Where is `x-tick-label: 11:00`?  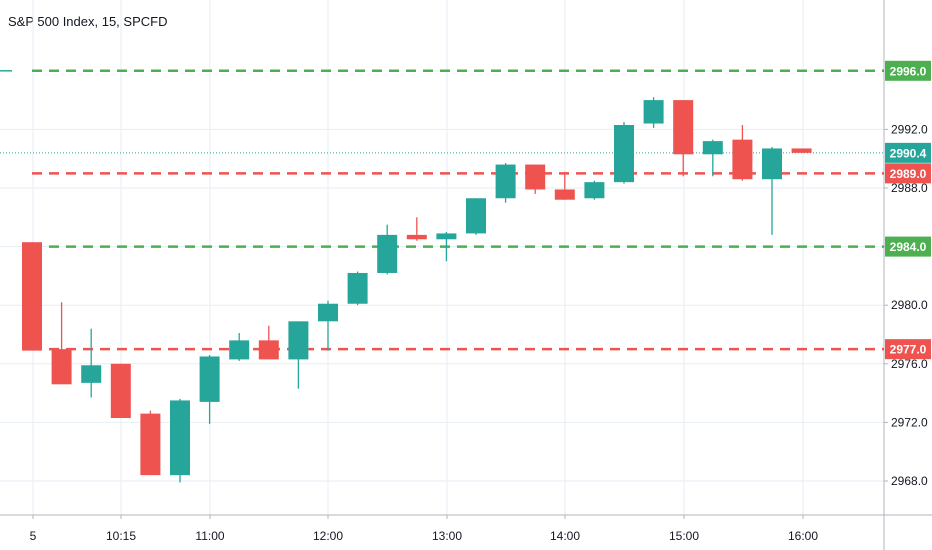
x-tick-label: 11:00 is located at coordinates (209, 536).